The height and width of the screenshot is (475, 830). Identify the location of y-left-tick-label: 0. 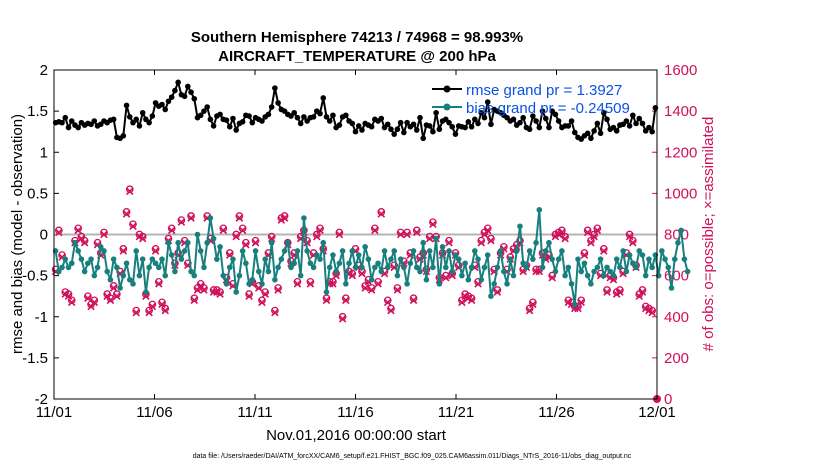
(44, 235).